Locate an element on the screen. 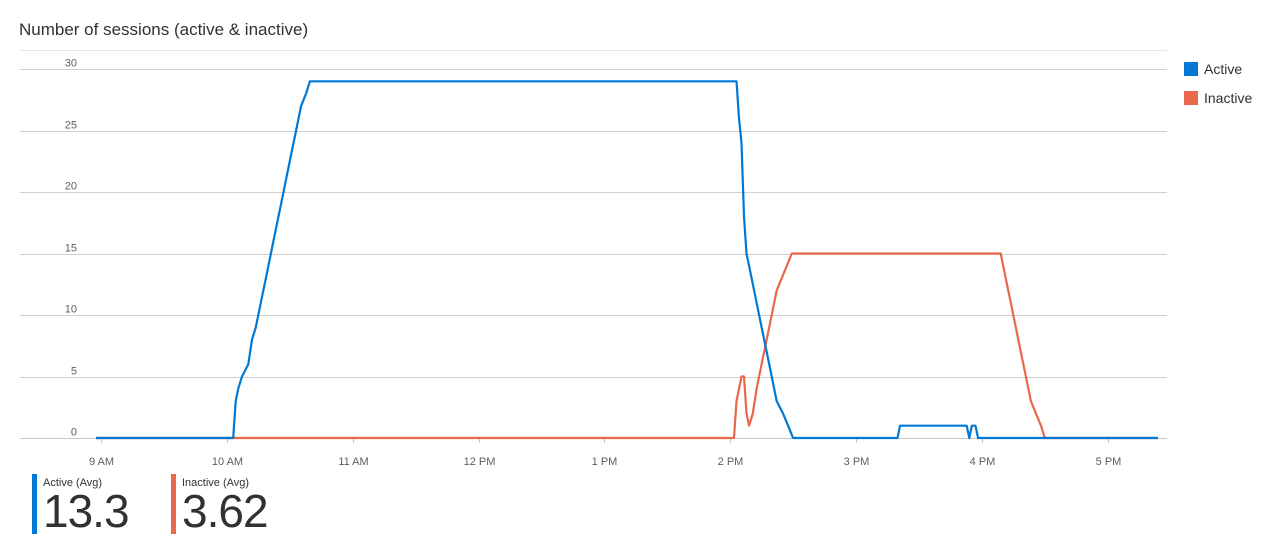 The width and height of the screenshot is (1283, 553). y-tick-label: 25 is located at coordinates (71, 126).